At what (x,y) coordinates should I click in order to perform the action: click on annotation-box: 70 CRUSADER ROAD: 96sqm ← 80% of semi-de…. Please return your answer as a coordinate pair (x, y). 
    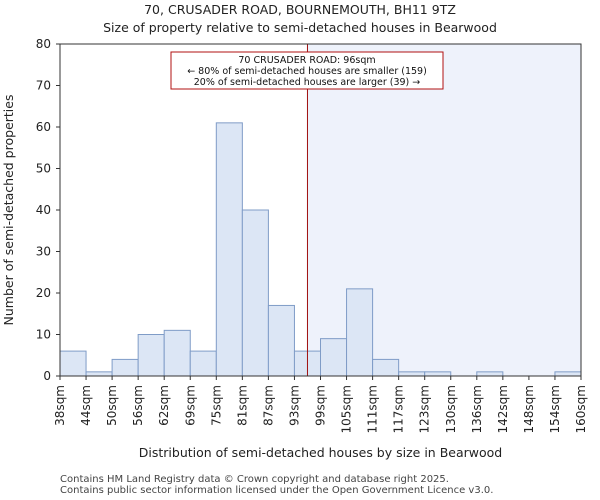
    Looking at the image, I should click on (307, 70).